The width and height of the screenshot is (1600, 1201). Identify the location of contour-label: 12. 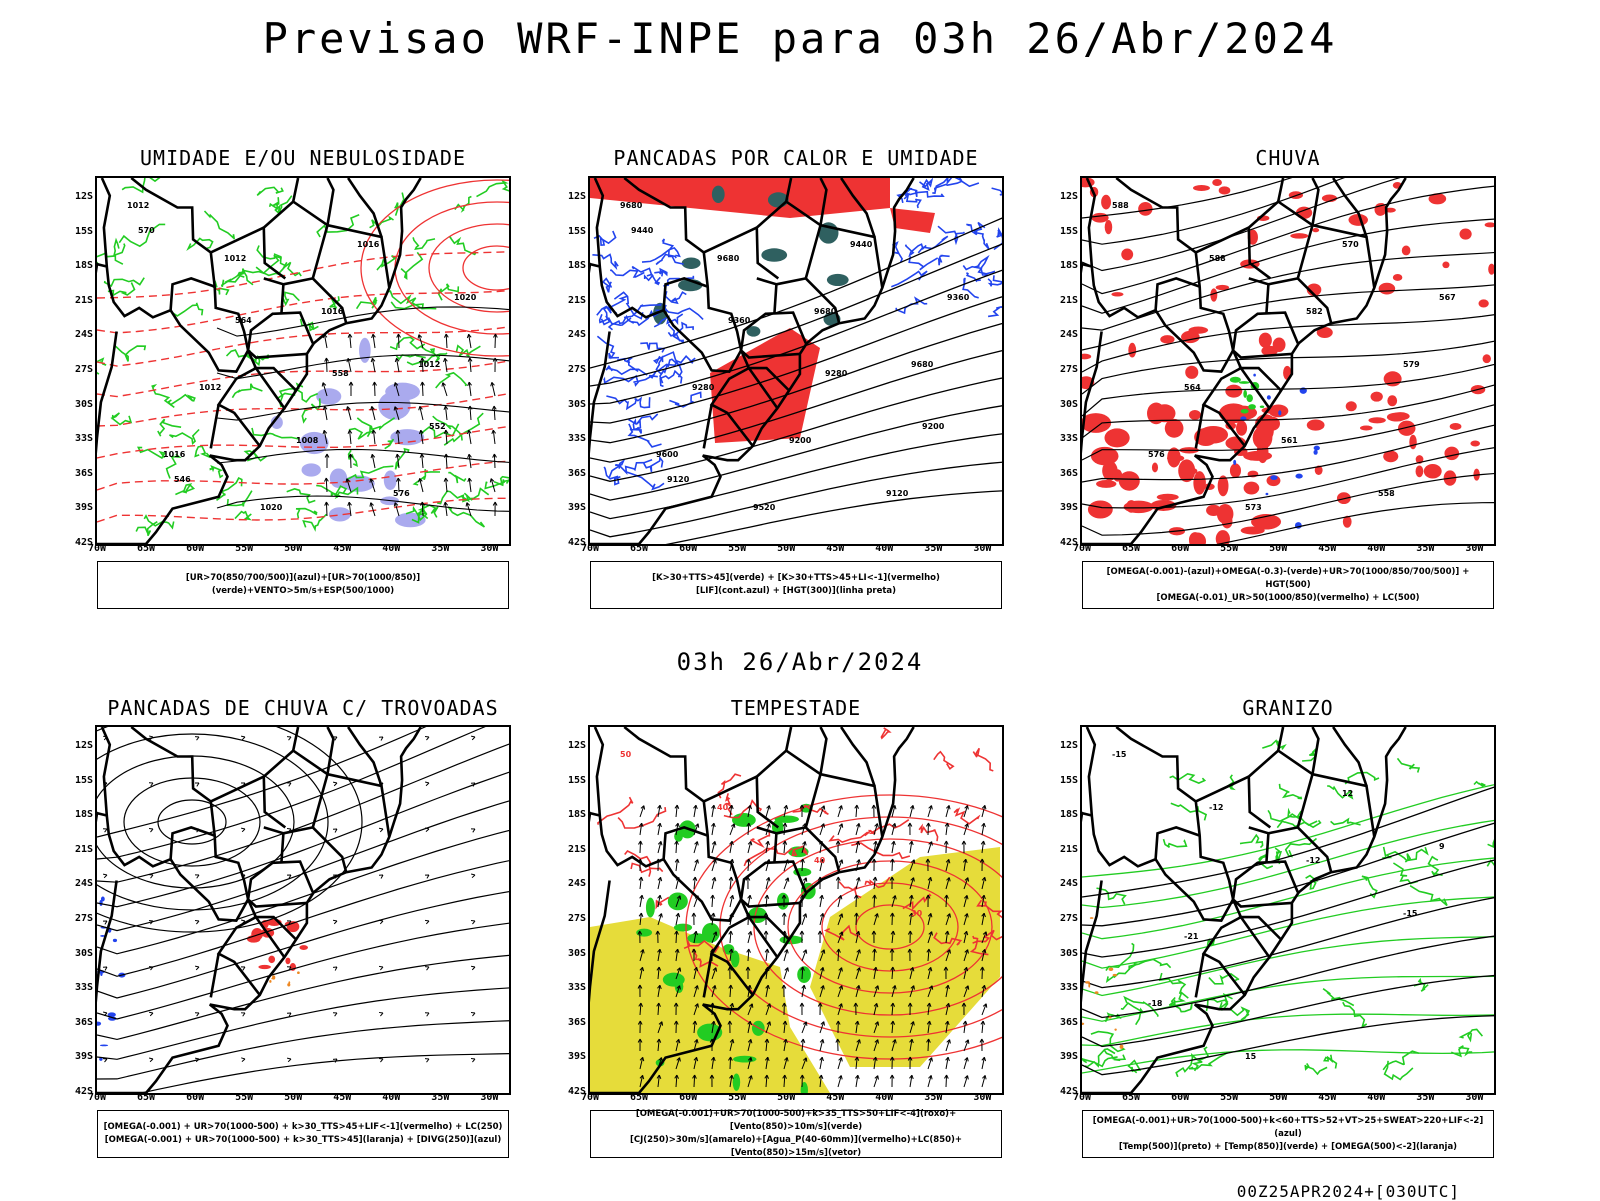
(1347, 793).